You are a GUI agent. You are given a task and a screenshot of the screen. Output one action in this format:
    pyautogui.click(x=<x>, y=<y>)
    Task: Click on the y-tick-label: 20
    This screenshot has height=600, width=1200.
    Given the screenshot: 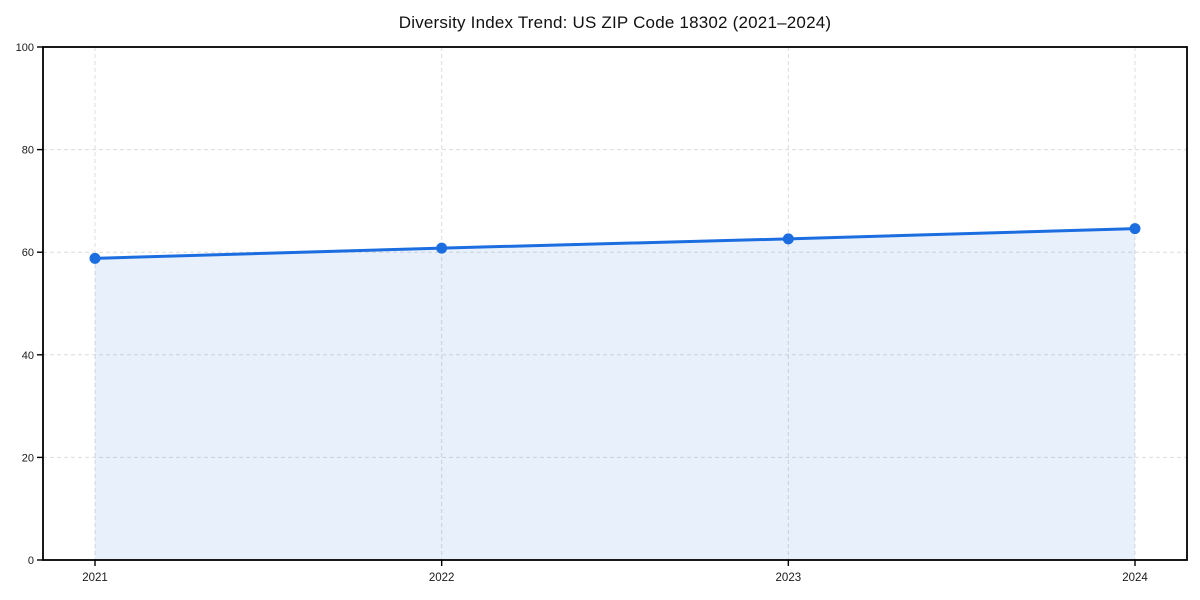 What is the action you would take?
    pyautogui.click(x=28, y=458)
    